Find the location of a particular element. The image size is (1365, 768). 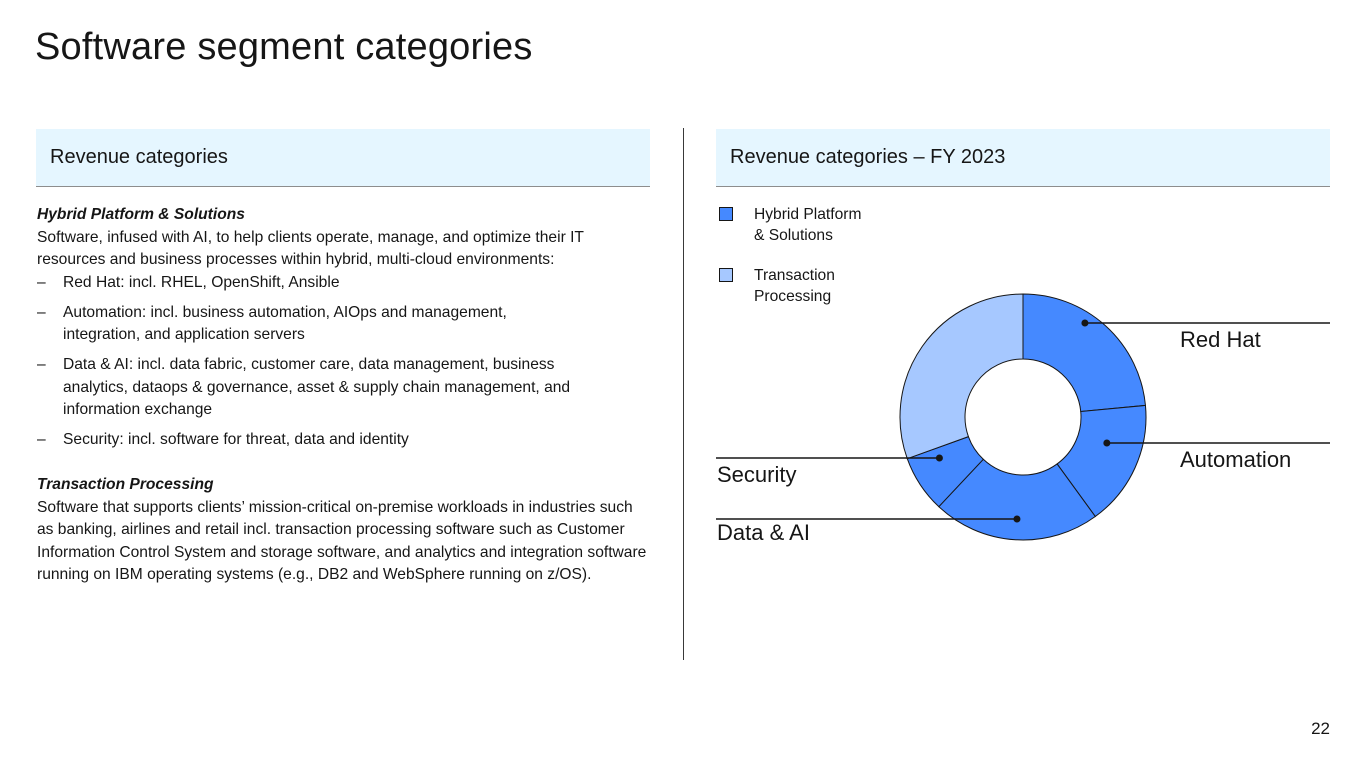

legend-label-hybrid: Hybrid Platform & Solutions is located at coordinates (834, 225).